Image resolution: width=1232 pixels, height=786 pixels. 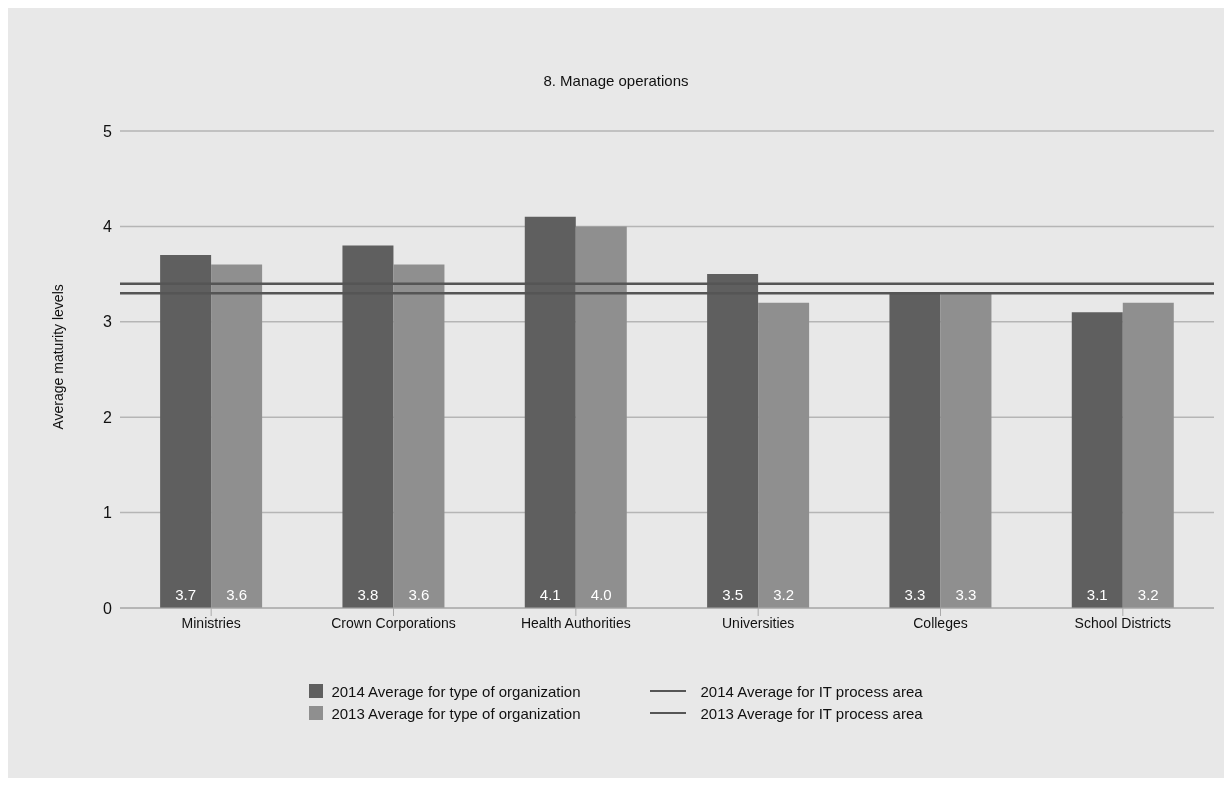 I want to click on x-tick-label: Colleges, so click(x=940, y=622).